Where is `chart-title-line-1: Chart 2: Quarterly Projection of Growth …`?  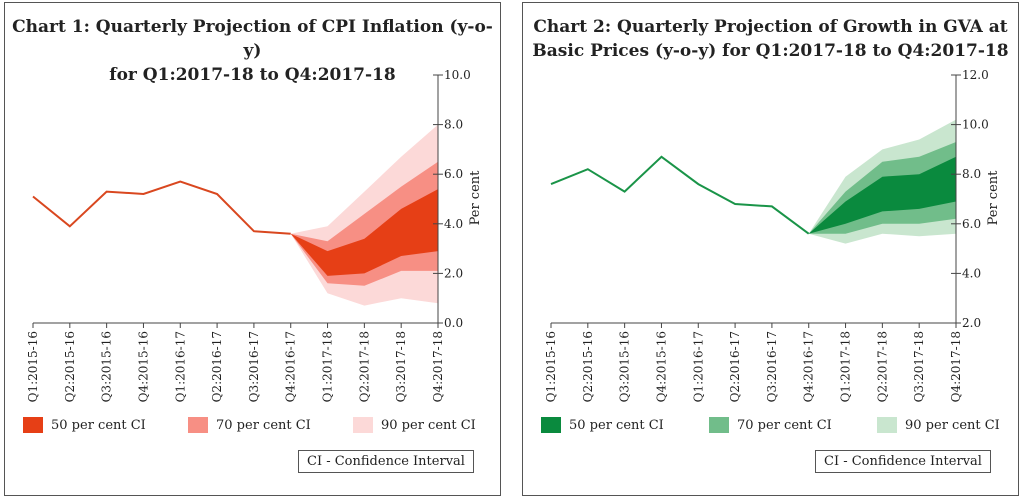 chart-title-line-1: Chart 2: Quarterly Projection of Growth … is located at coordinates (770, 27).